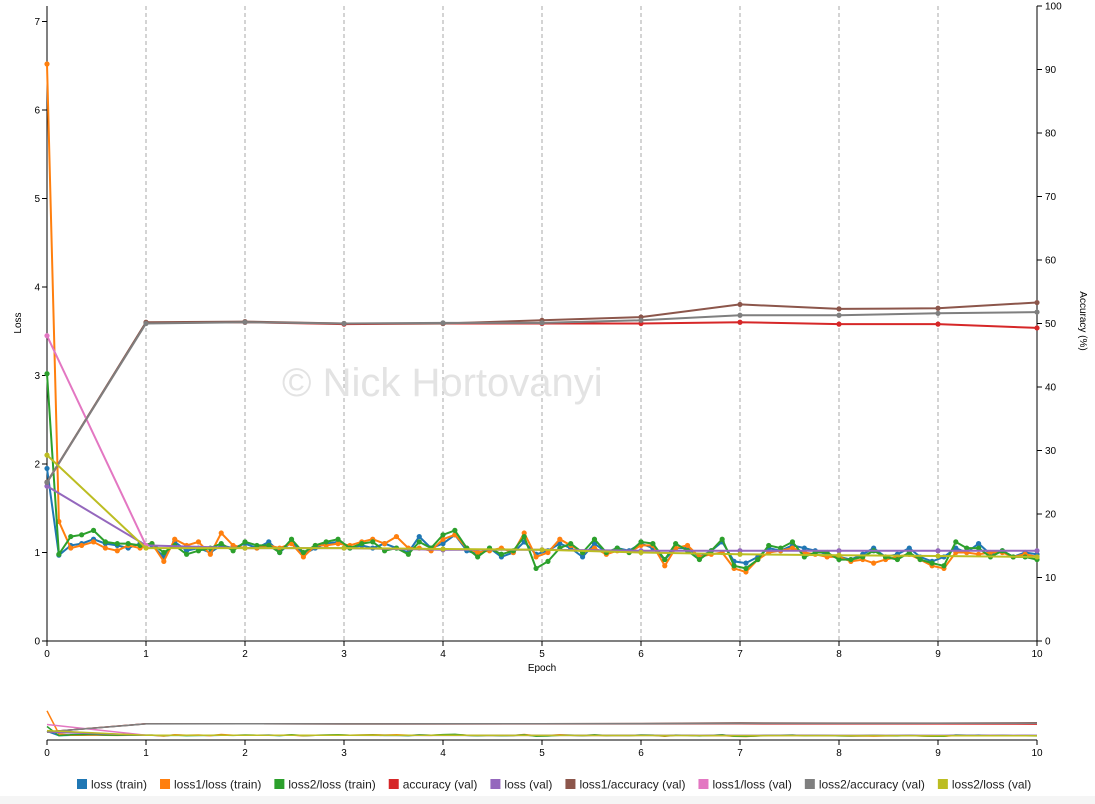 This screenshot has width=1095, height=804. What do you see at coordinates (864, 785) in the screenshot?
I see `legend-item-loss2-accuracy-val: loss2/accuracy (val)` at bounding box center [864, 785].